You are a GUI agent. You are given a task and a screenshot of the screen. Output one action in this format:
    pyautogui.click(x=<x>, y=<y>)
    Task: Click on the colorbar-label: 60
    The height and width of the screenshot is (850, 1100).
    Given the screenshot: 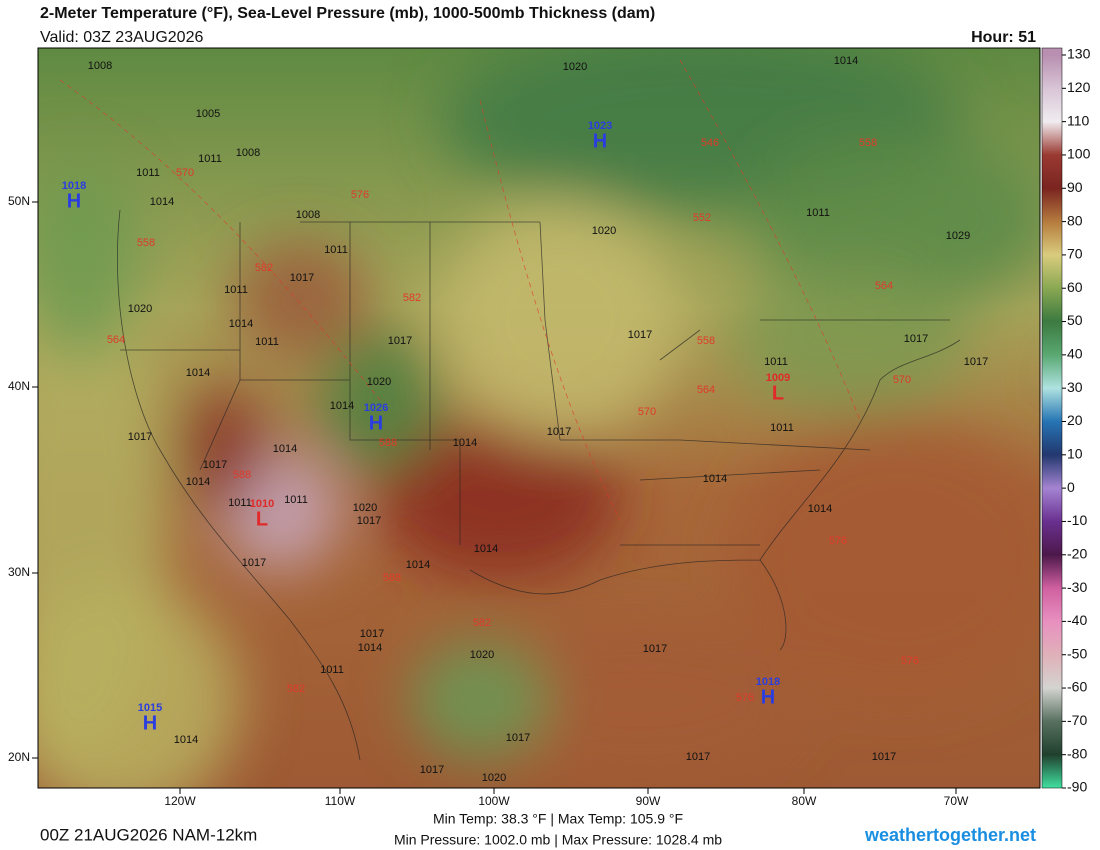 What is the action you would take?
    pyautogui.click(x=1075, y=287)
    